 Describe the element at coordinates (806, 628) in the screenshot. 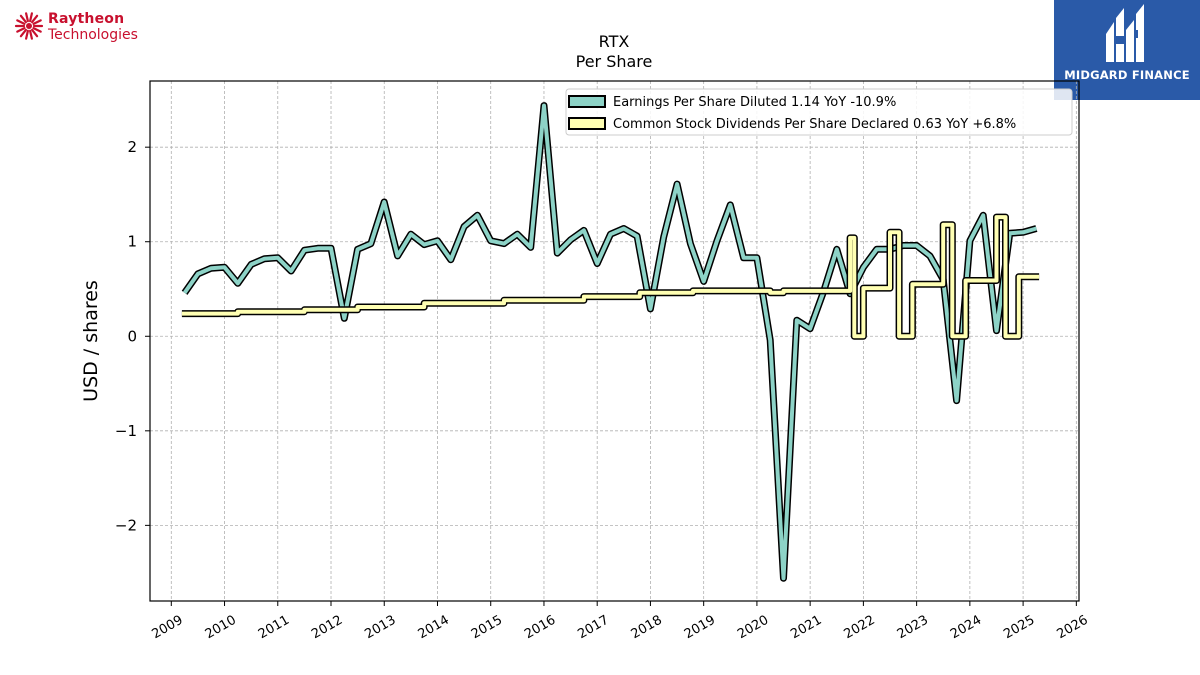

I see `x-tick-label: 2021` at that location.